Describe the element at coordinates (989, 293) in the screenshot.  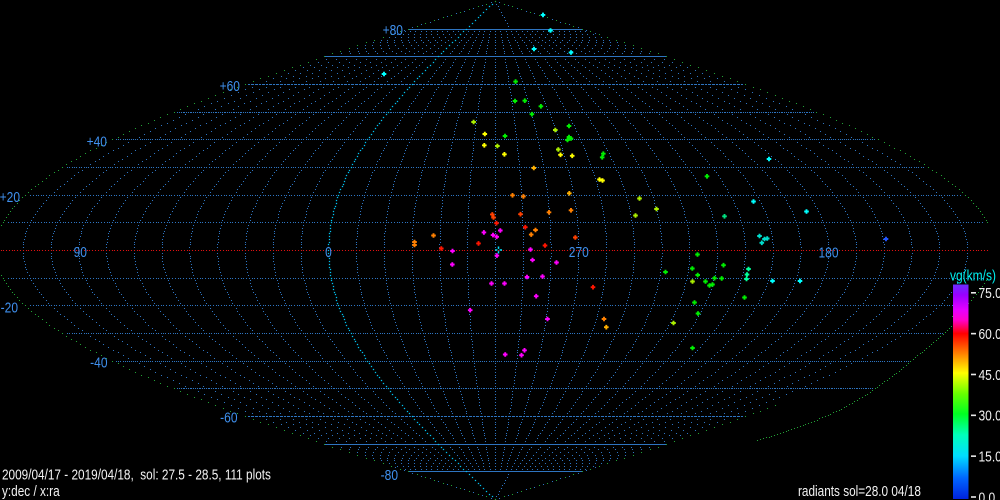
I see `svg-text: 75.0` at that location.